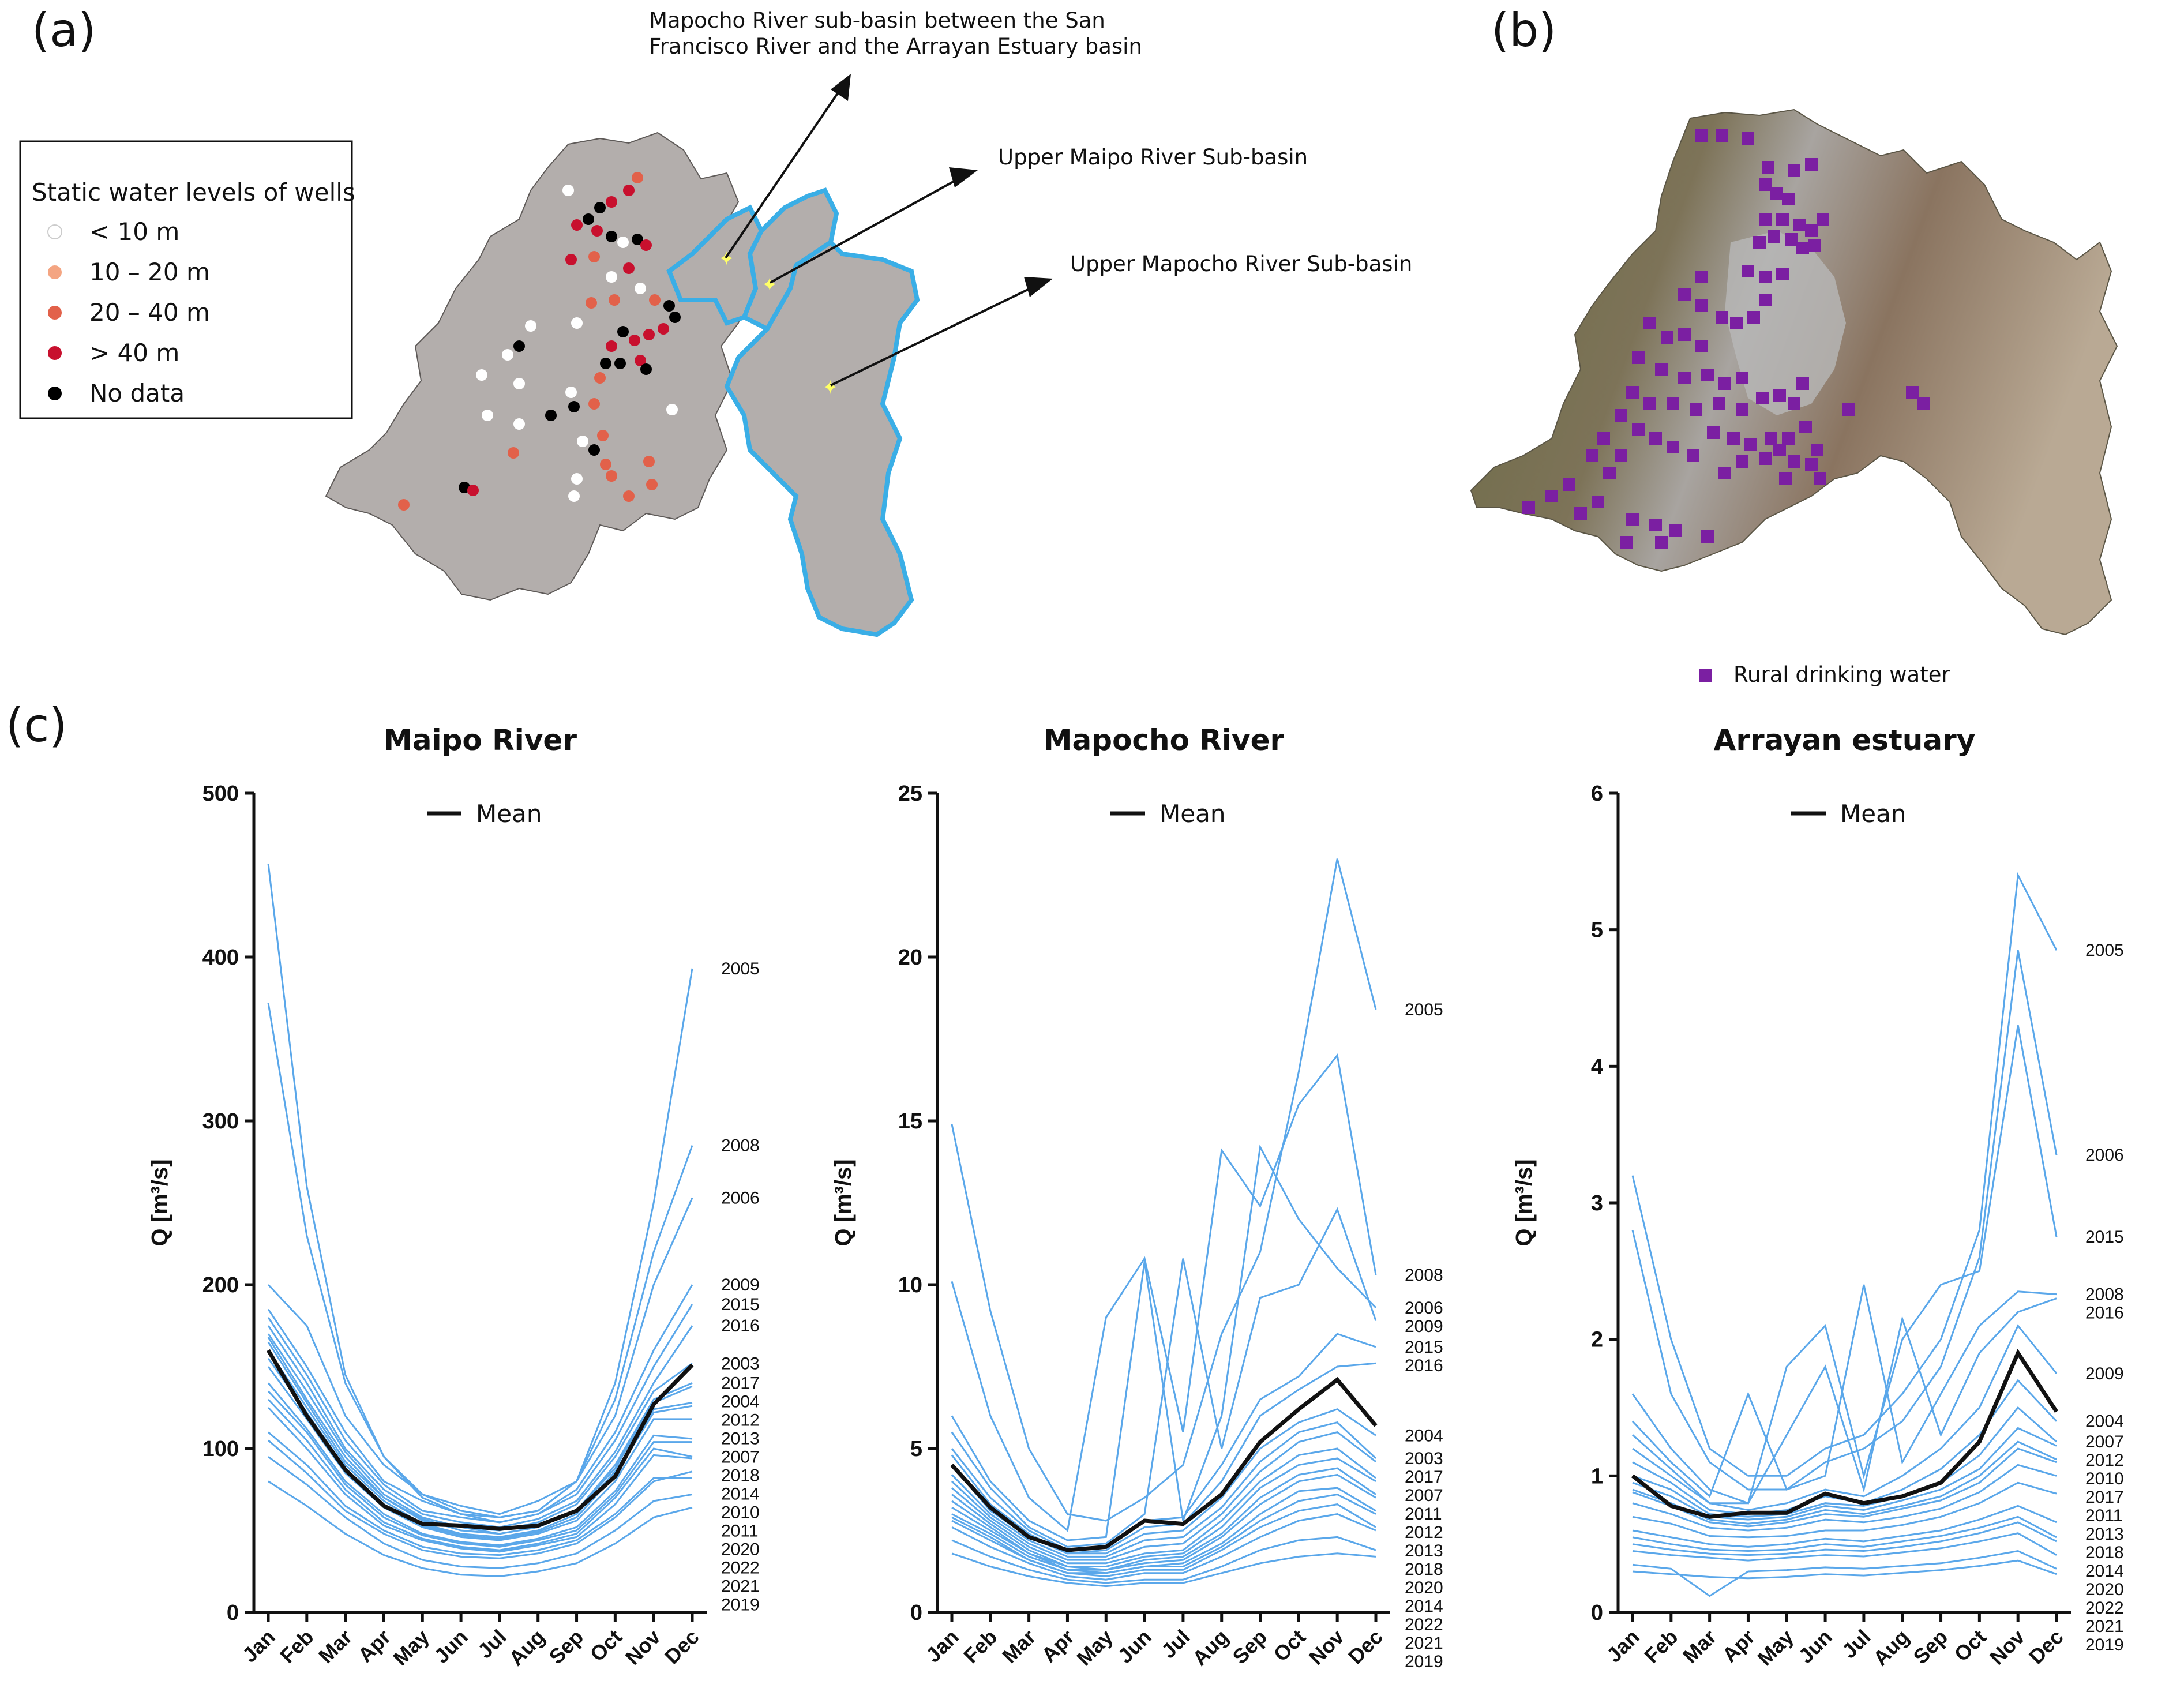  What do you see at coordinates (149, 312) in the screenshot?
I see `legend-label: 20 – 40 m` at bounding box center [149, 312].